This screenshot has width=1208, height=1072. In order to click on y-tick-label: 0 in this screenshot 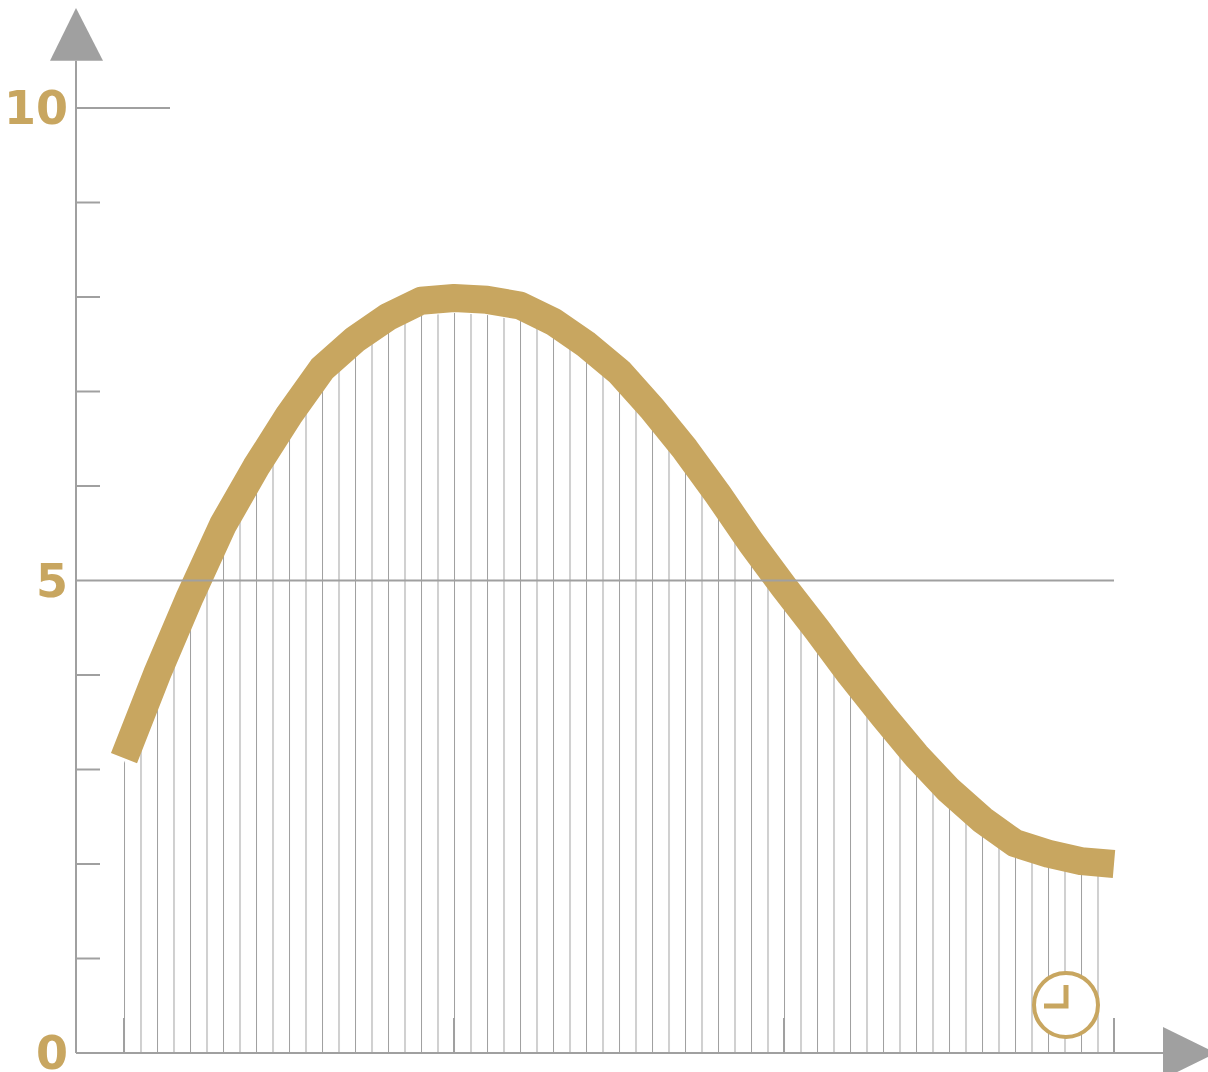, I will do `click(51, 1049)`.